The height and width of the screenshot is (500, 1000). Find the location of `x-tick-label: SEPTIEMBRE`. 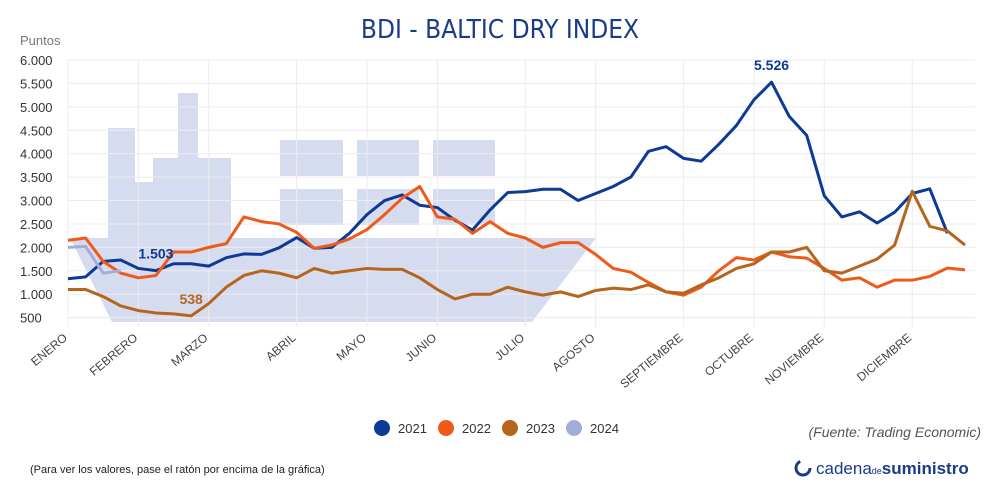

x-tick-label: SEPTIEMBRE is located at coordinates (651, 361).